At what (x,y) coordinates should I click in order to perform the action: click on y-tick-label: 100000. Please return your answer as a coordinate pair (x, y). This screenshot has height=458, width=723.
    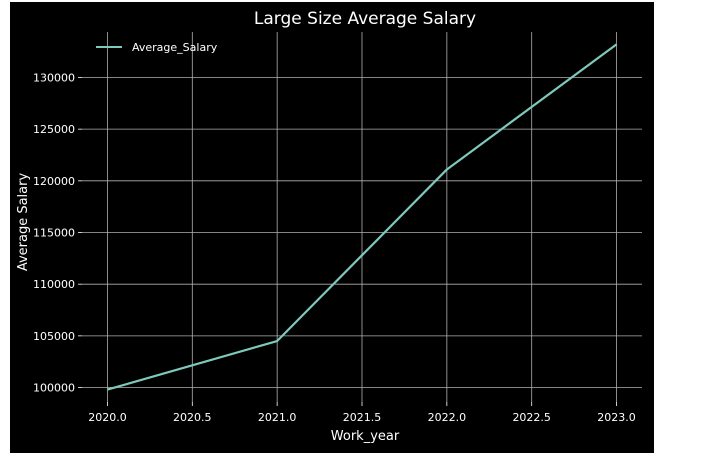
    Looking at the image, I should click on (54, 388).